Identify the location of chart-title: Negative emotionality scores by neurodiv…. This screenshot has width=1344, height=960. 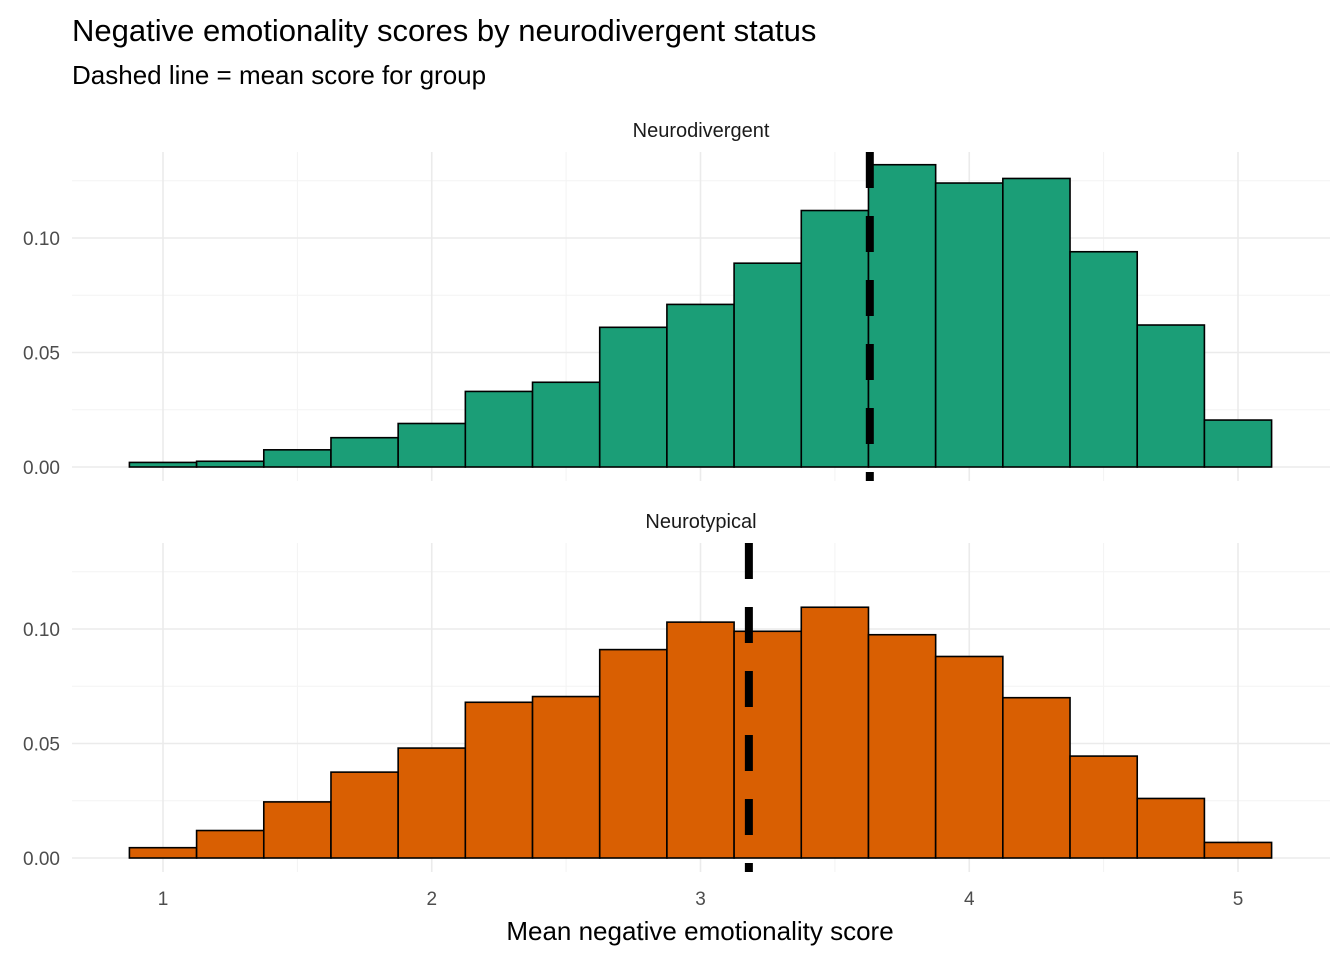
(444, 30).